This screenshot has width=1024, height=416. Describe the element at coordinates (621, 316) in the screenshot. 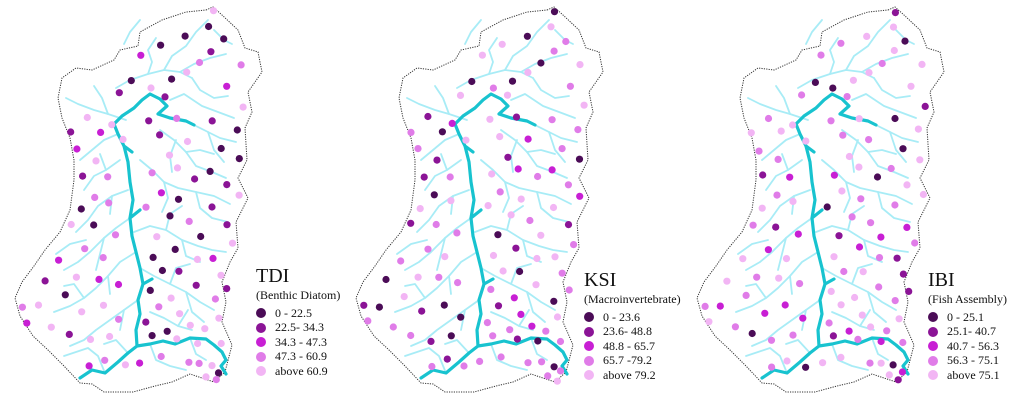

I see `legend-label: 0 - 23.6` at that location.